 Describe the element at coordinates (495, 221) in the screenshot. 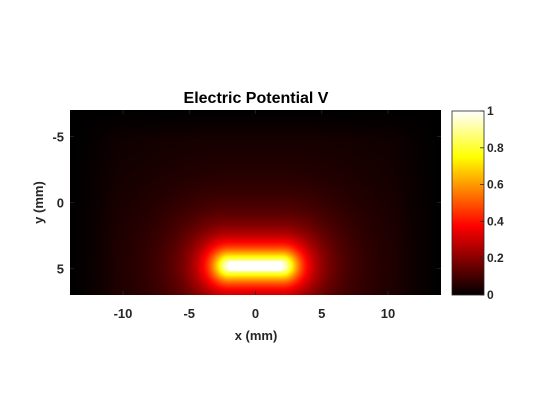

I see `colorbar-tick-label: 0.4` at that location.